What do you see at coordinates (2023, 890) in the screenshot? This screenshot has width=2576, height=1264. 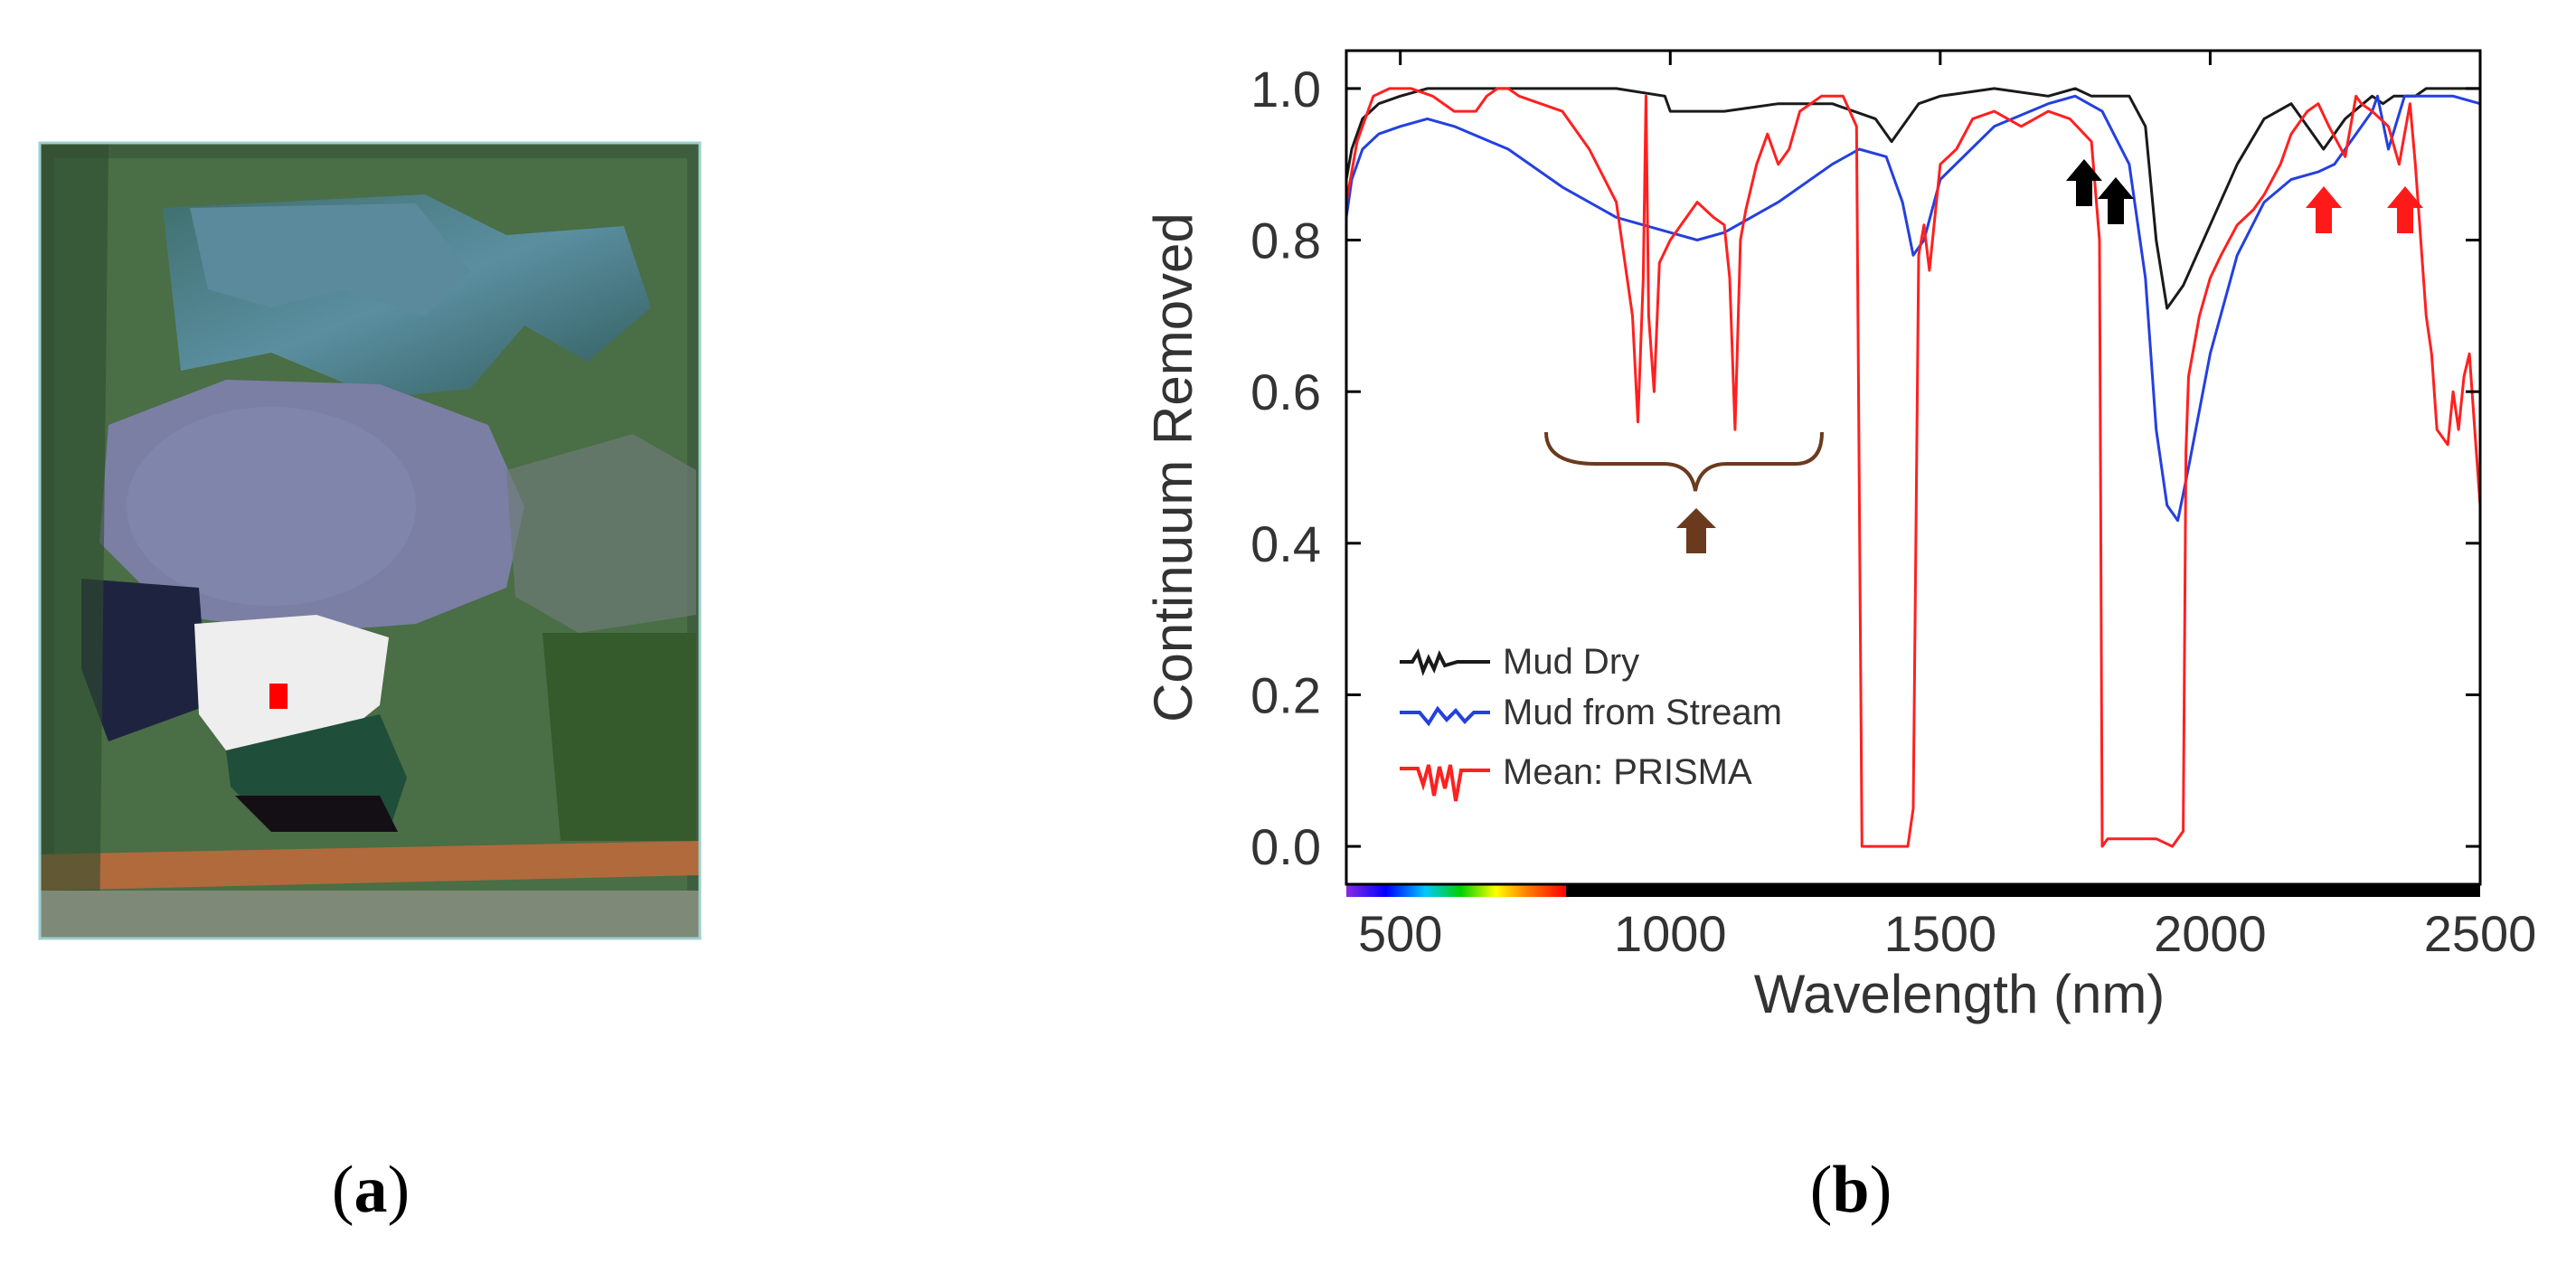 I see `infrared-bar` at bounding box center [2023, 890].